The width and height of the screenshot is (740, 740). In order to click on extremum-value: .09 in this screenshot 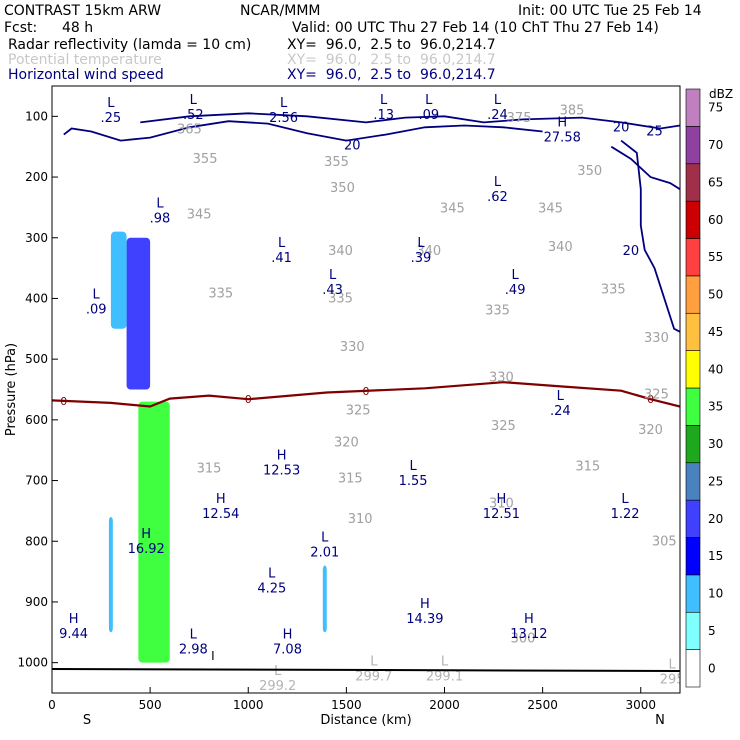, I will do `click(428, 115)`.